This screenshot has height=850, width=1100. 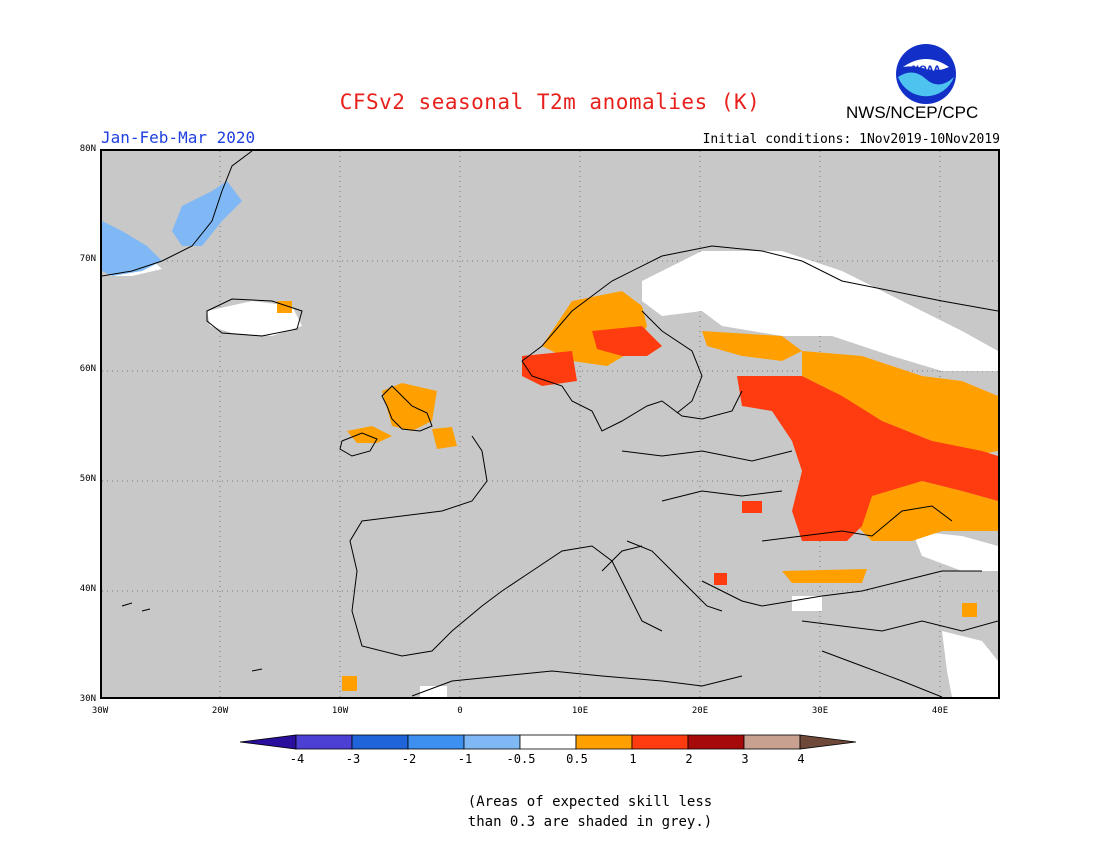 I want to click on colorbar-tick-label: 4, so click(x=801, y=759).